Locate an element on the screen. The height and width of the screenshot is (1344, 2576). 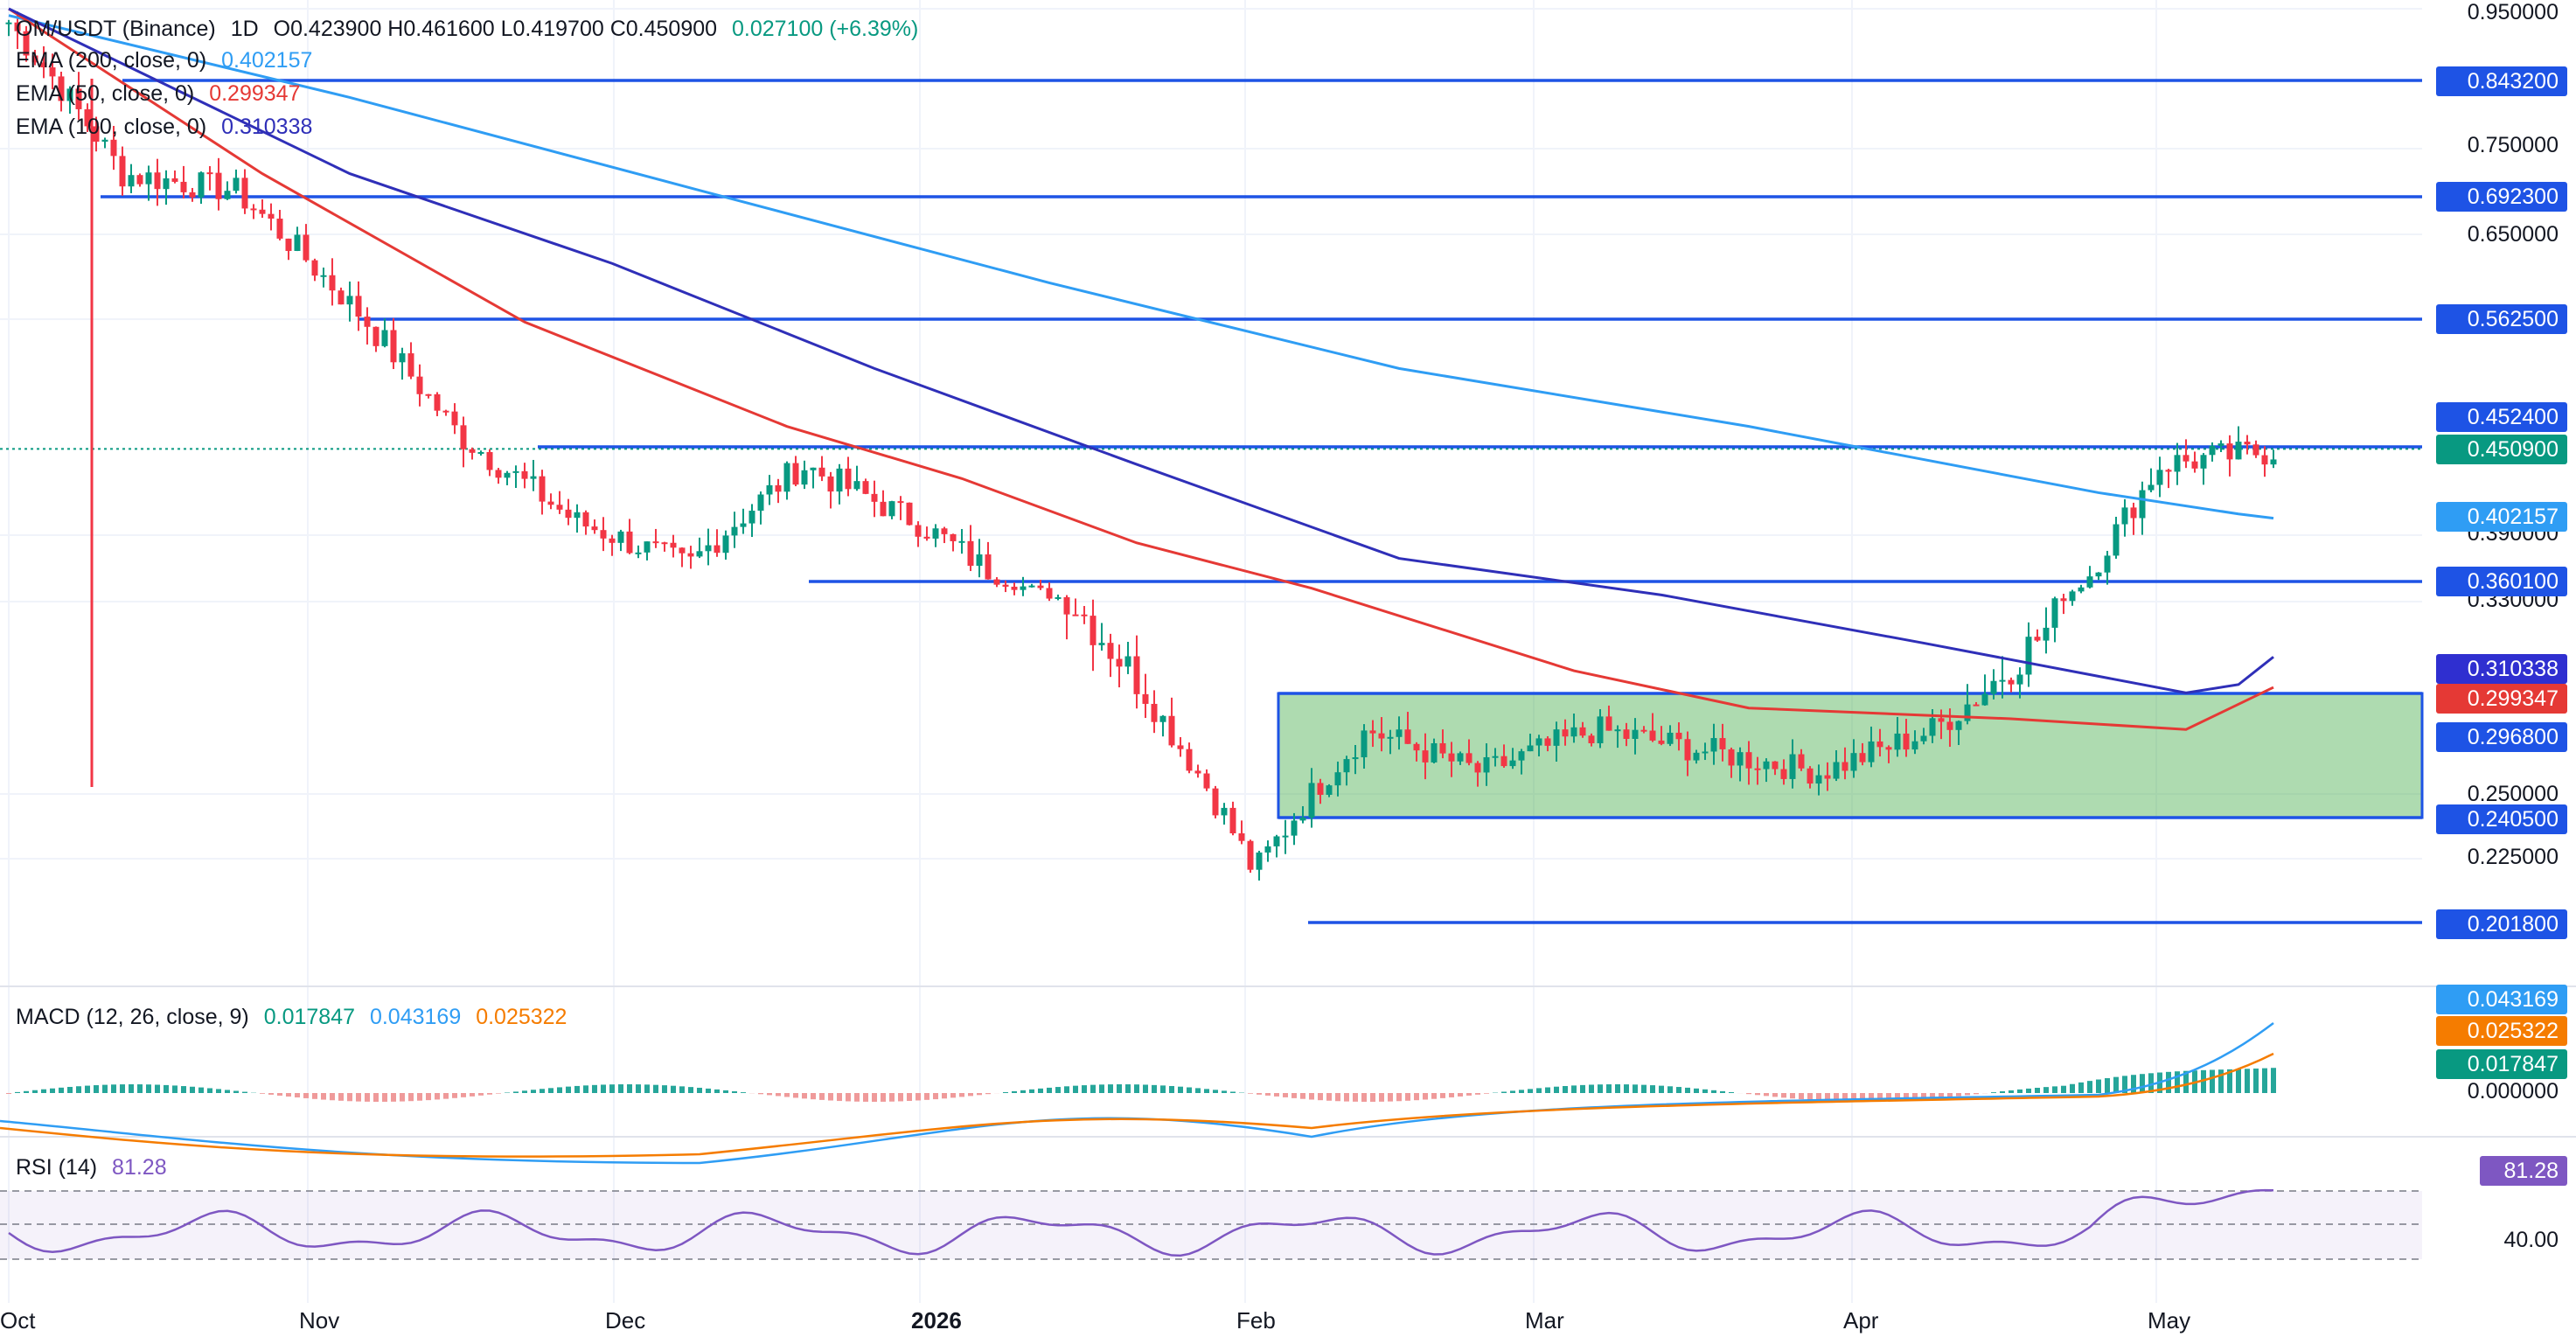
symbol-timeframe: 1D is located at coordinates (245, 29).